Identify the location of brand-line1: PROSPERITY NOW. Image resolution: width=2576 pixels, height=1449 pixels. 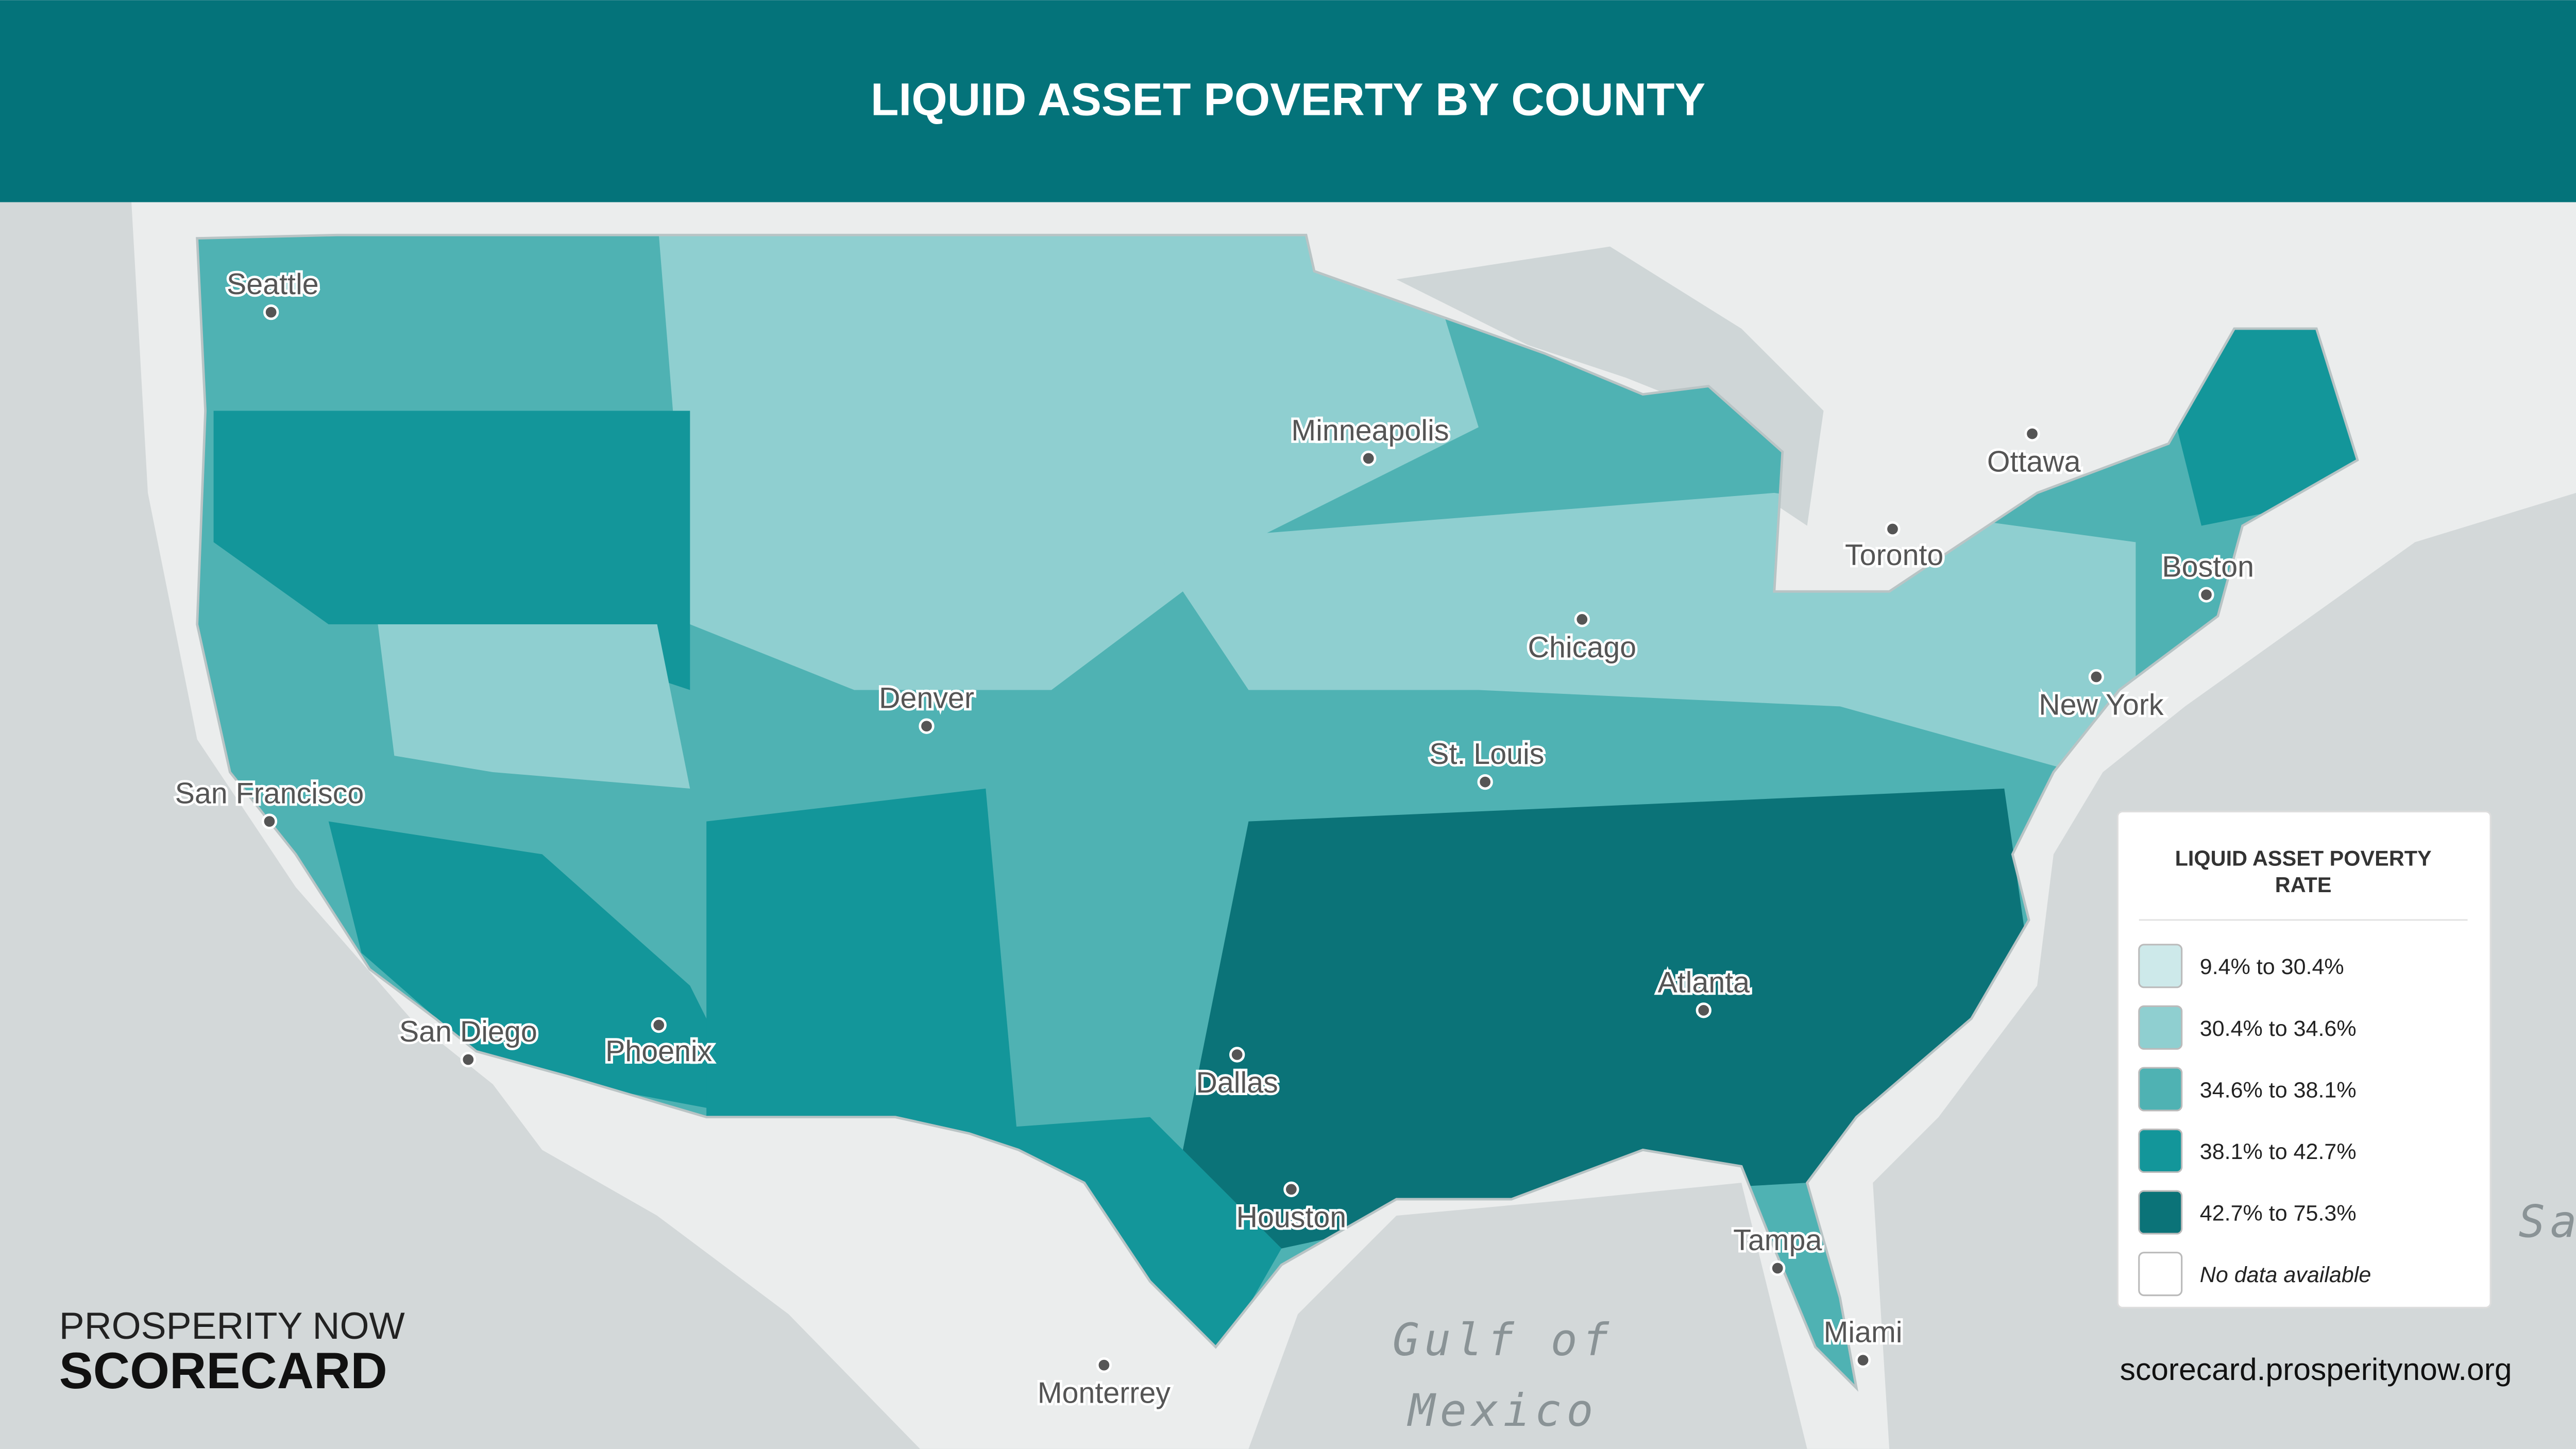
(232, 1326).